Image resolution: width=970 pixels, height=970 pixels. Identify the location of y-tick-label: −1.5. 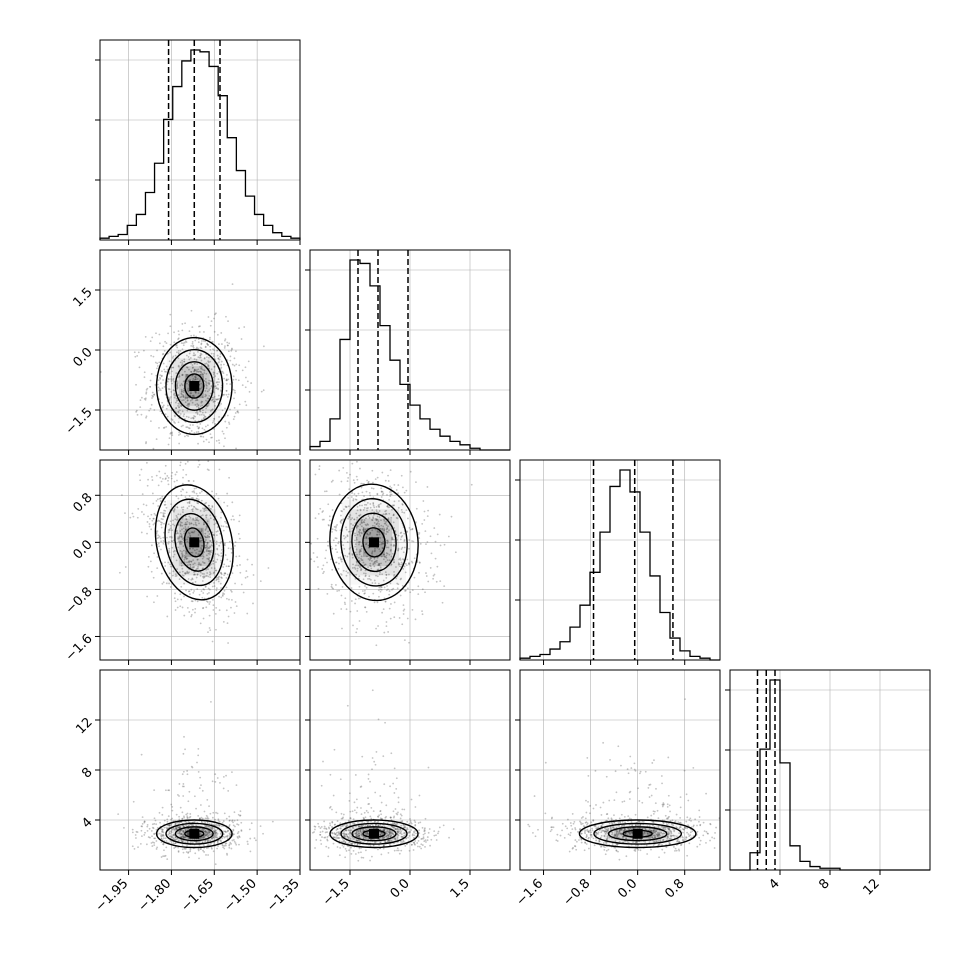
(79, 421).